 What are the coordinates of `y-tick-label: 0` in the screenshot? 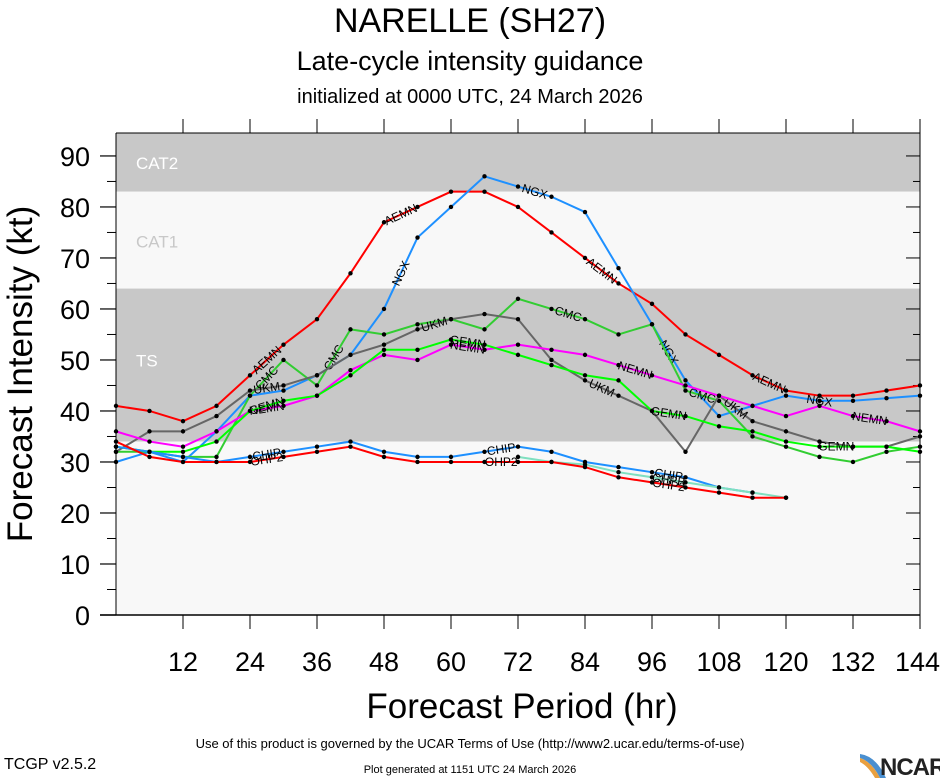 It's located at (82, 616).